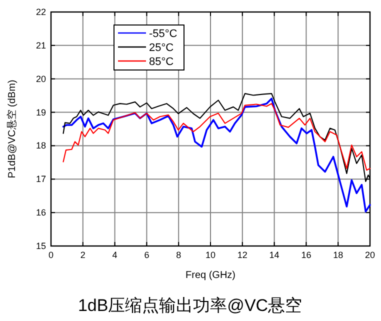 This screenshot has height=321, width=381. Describe the element at coordinates (83, 255) in the screenshot. I see `x-tick-label: 2` at that location.